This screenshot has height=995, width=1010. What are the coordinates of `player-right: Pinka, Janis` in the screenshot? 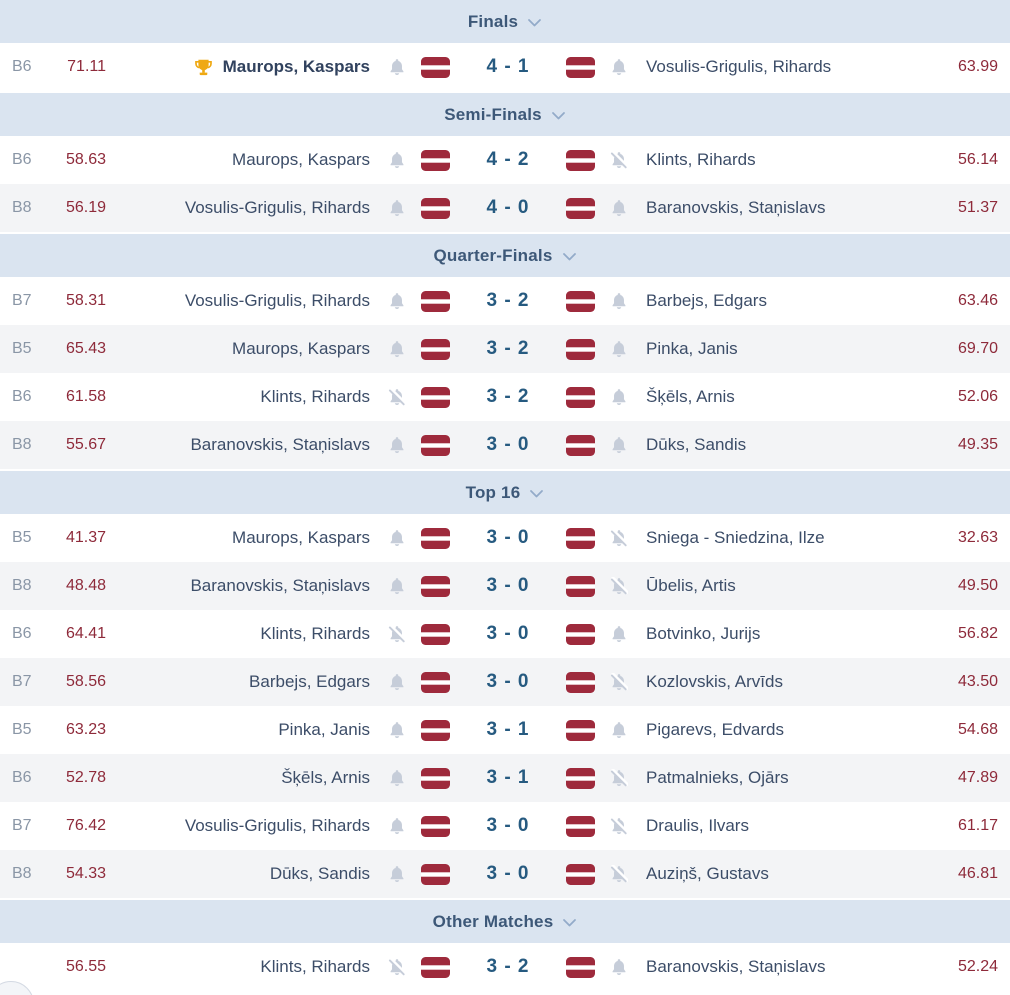 It's located at (769, 349).